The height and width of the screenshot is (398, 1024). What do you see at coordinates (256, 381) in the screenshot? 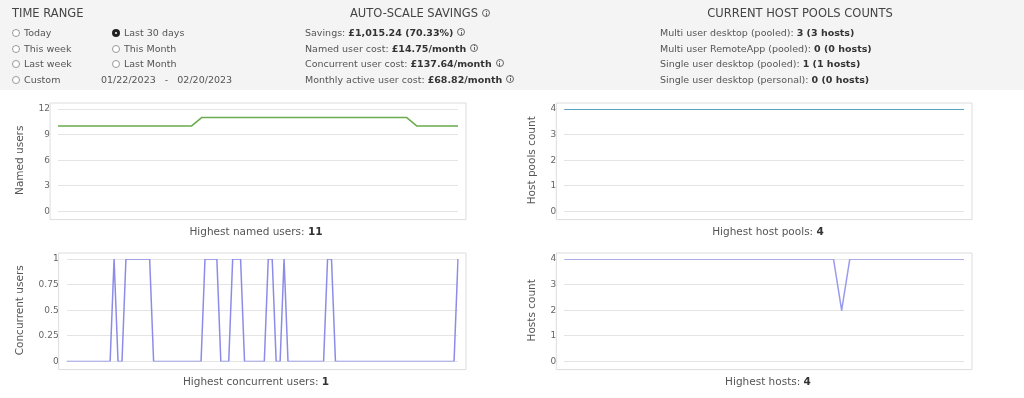
I see `x-axis-title: Highest concurrent users: 1` at bounding box center [256, 381].